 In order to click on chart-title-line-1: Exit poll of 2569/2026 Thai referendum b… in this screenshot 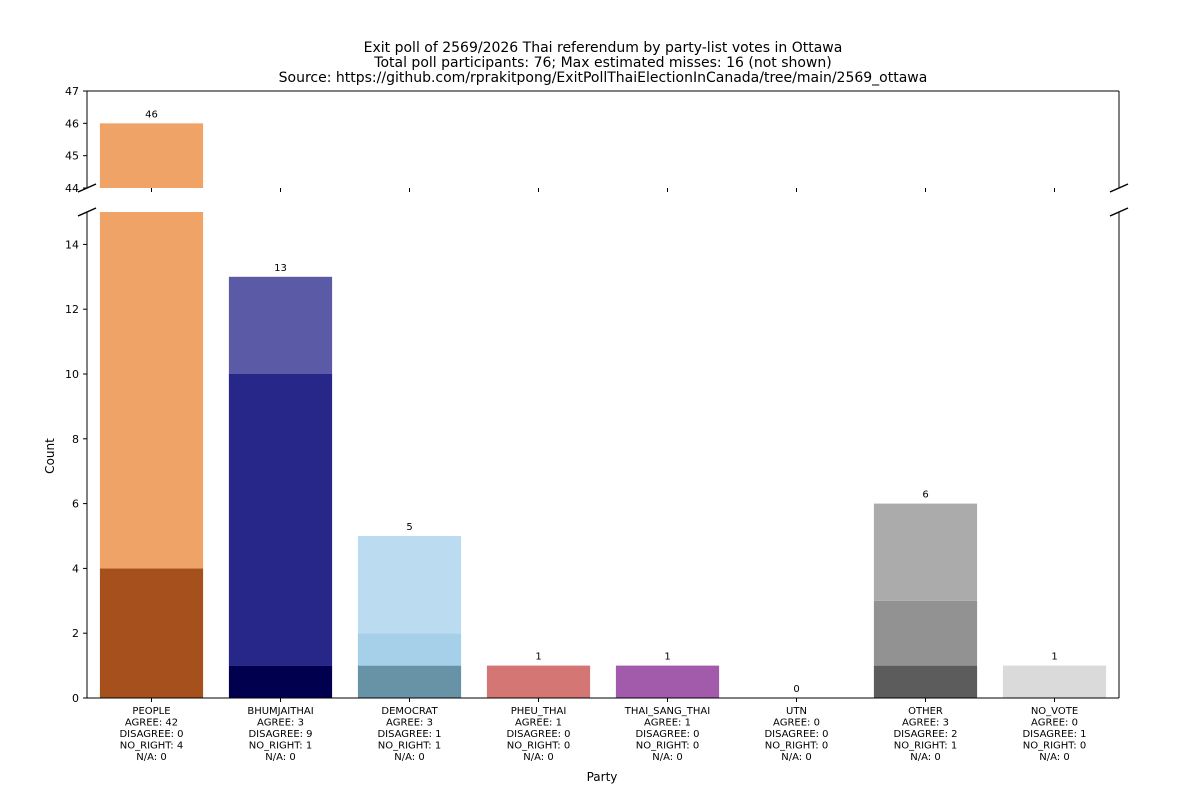, I will do `click(603, 48)`.